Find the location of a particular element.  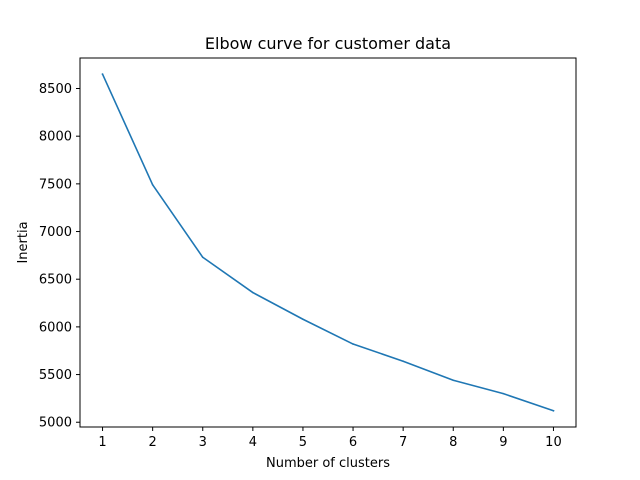

chart-title: Elbow curve for customer data is located at coordinates (328, 43).